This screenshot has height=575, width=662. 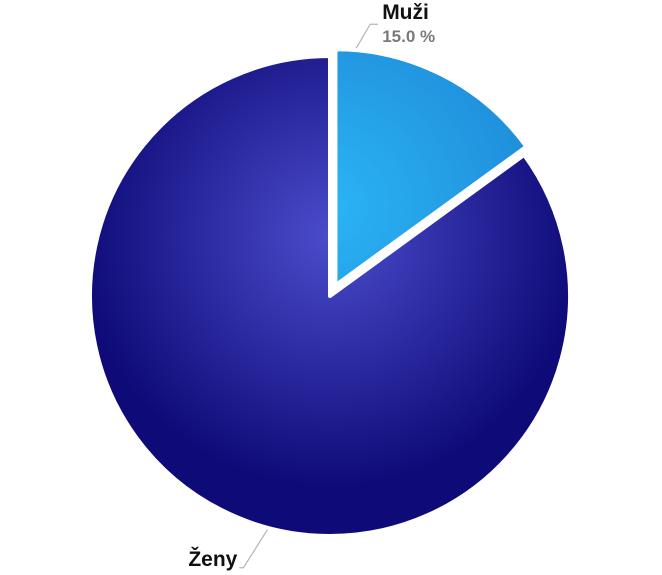 I want to click on slice-value-muzi: 15.0 %, so click(x=408, y=36).